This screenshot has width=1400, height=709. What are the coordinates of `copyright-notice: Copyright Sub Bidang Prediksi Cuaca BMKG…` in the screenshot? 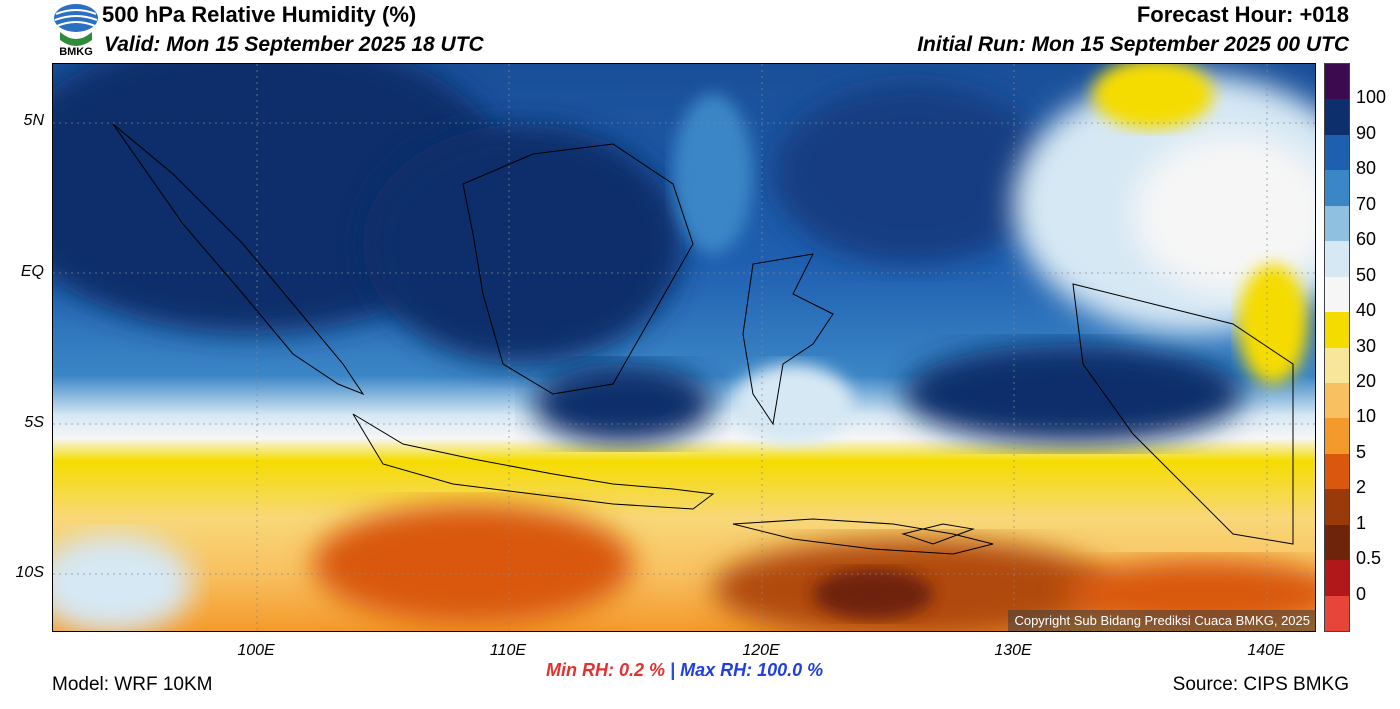 It's located at (1162, 620).